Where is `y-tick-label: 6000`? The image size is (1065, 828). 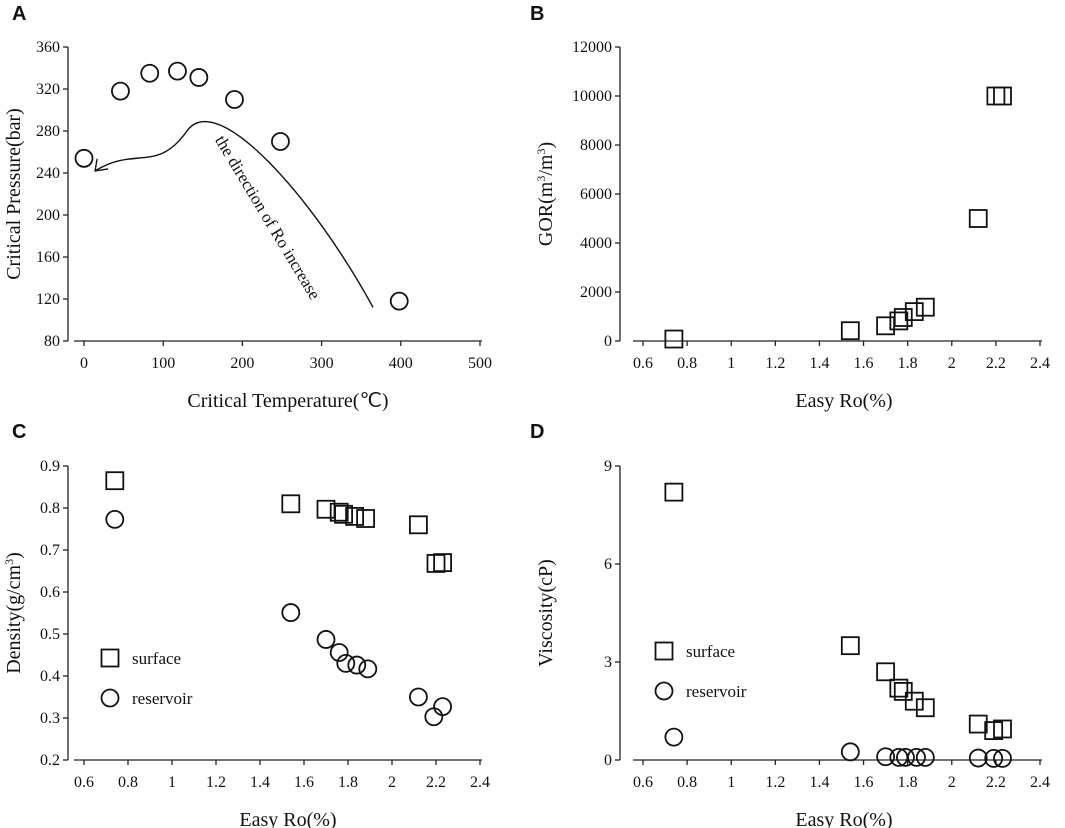 y-tick-label: 6000 is located at coordinates (596, 194).